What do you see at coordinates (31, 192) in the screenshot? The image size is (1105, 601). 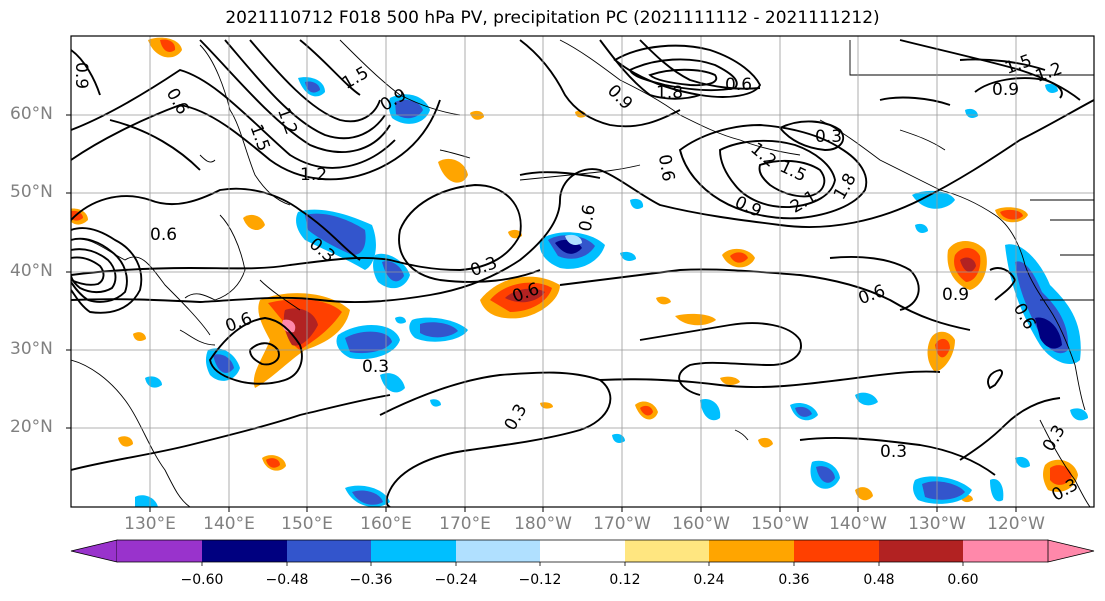 I see `lat-label: 50°N` at bounding box center [31, 192].